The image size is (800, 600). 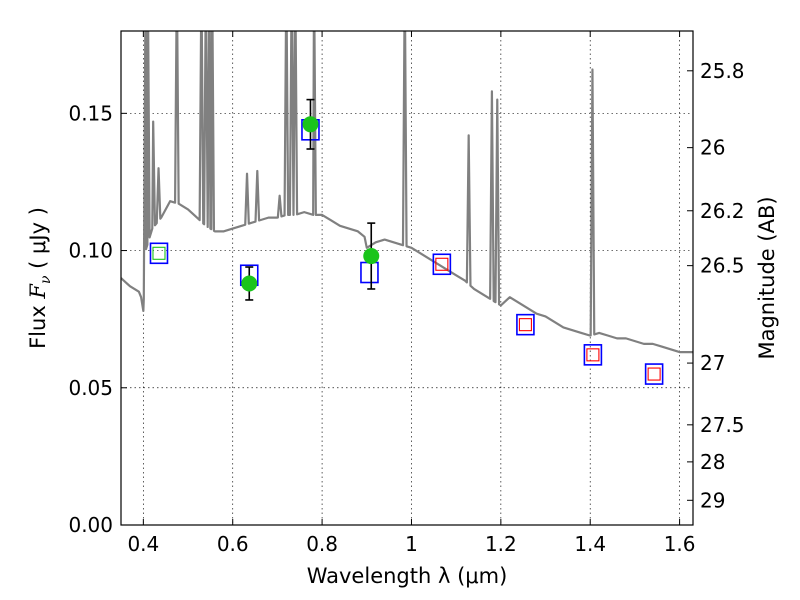 What do you see at coordinates (90, 319) in the screenshot?
I see `y-tick-labels: 0.00 0.05 0.10 0.15` at bounding box center [90, 319].